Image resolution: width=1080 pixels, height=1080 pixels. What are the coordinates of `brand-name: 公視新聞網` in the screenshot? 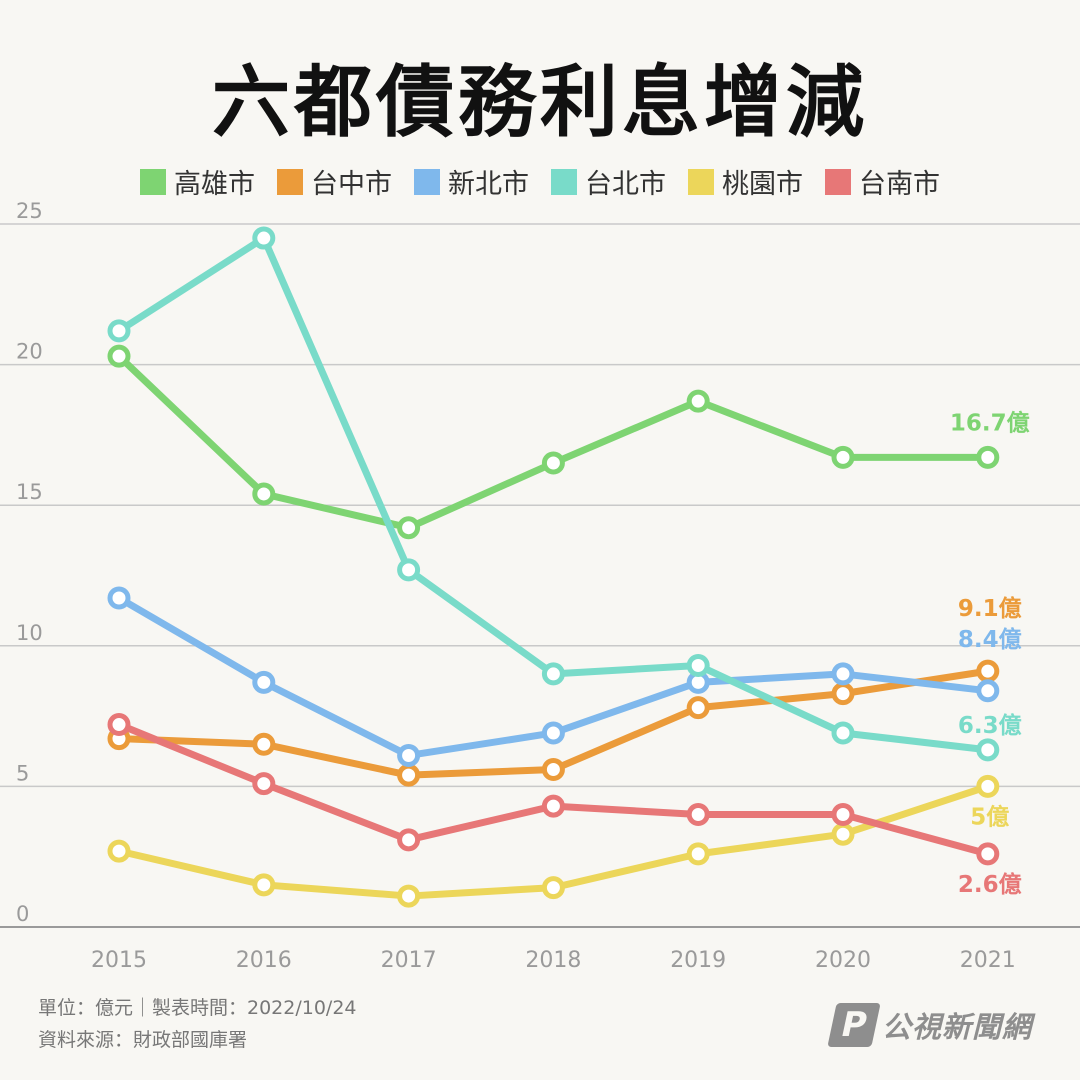 It's located at (957, 1027).